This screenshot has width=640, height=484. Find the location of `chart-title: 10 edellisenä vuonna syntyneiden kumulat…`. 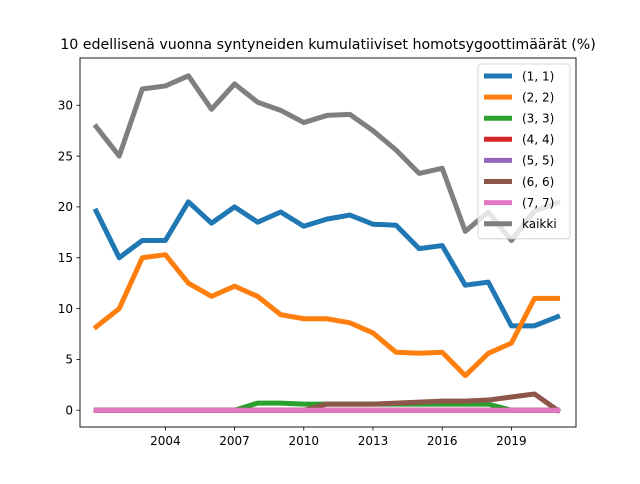

chart-title: 10 edellisenä vuonna syntyneiden kumulat… is located at coordinates (328, 45).